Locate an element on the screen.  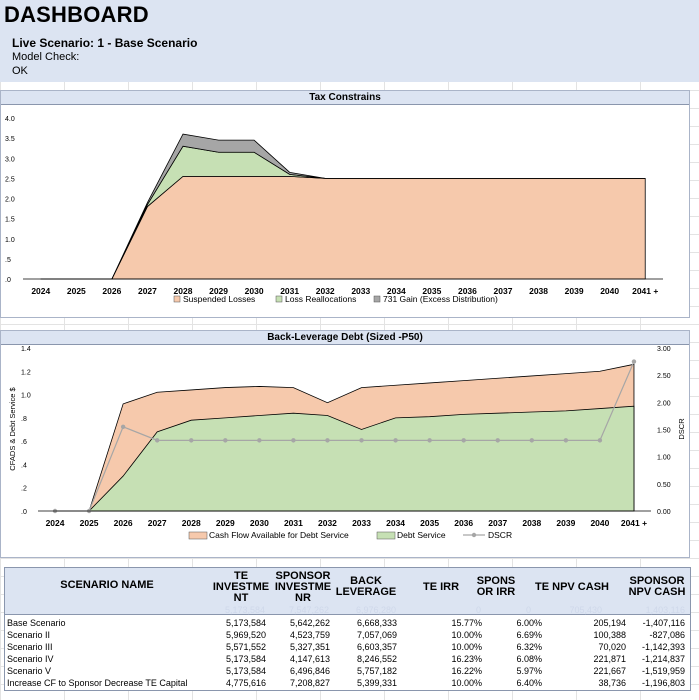
column-header: TE INVESTME NT is located at coordinates (241, 586).